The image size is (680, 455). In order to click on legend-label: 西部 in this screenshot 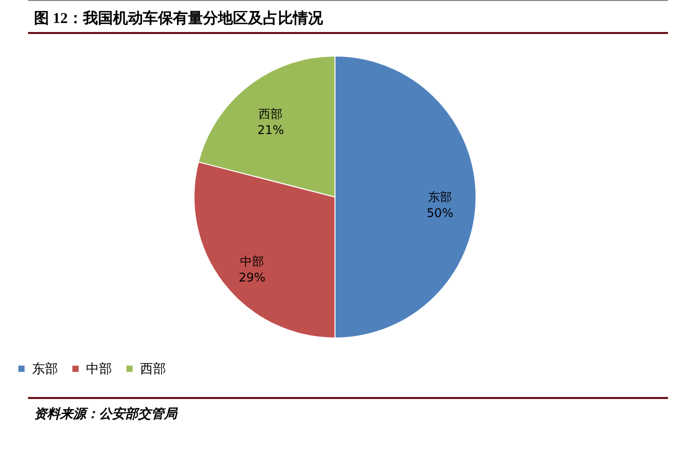, I will do `click(153, 369)`.